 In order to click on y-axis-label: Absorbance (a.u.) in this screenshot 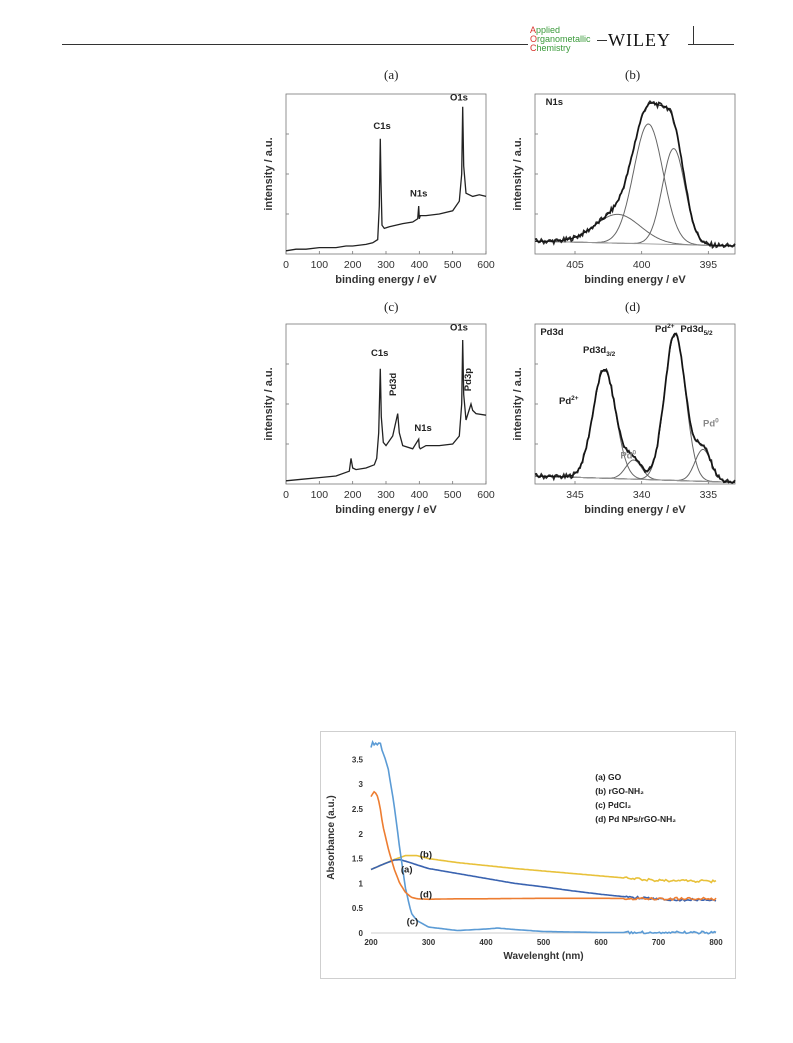, I will do `click(331, 837)`.